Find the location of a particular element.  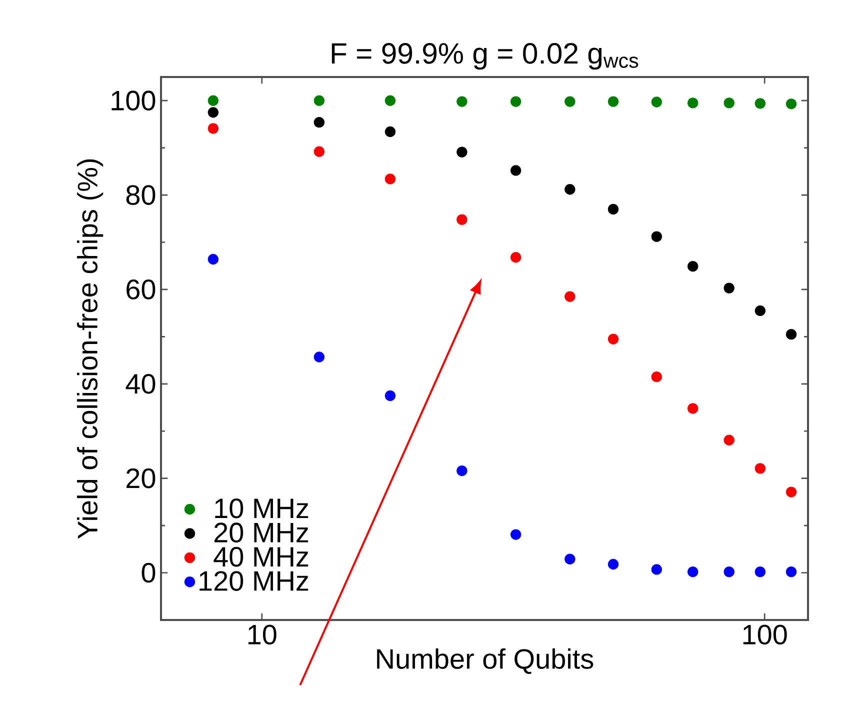

x-tick-label: 10 is located at coordinates (262, 634).